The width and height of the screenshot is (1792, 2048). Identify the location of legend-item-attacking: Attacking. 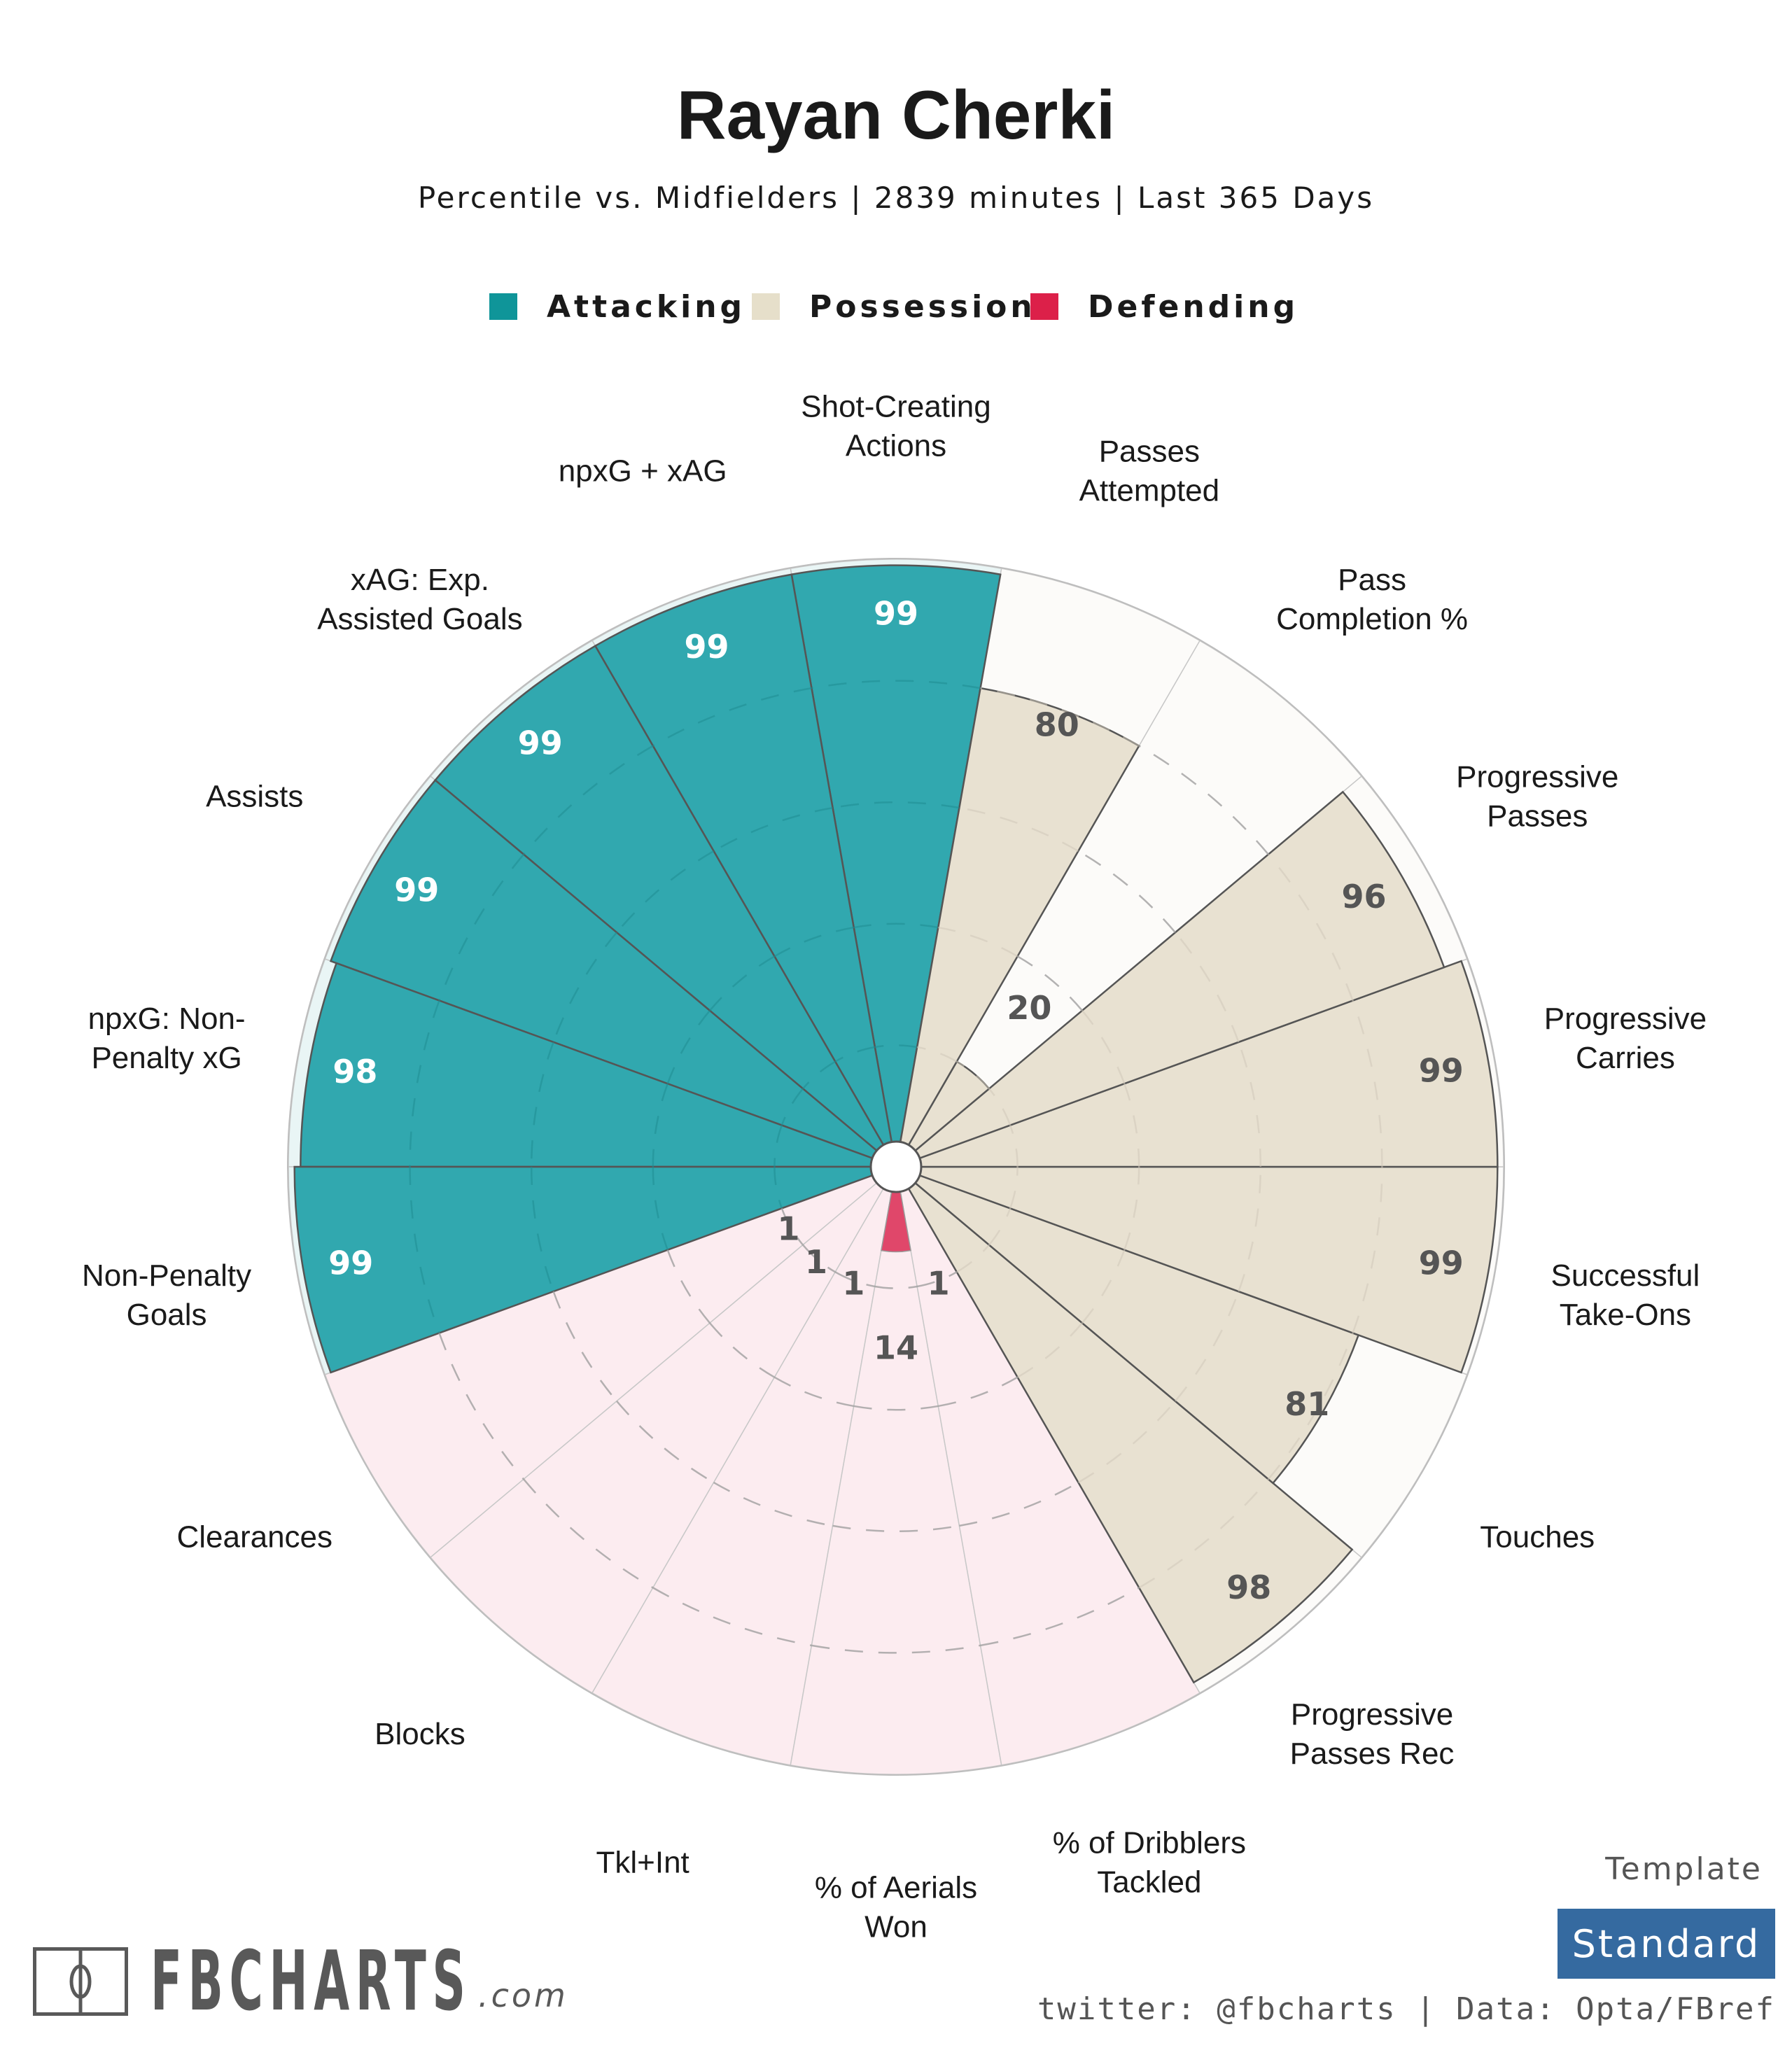
(617, 307).